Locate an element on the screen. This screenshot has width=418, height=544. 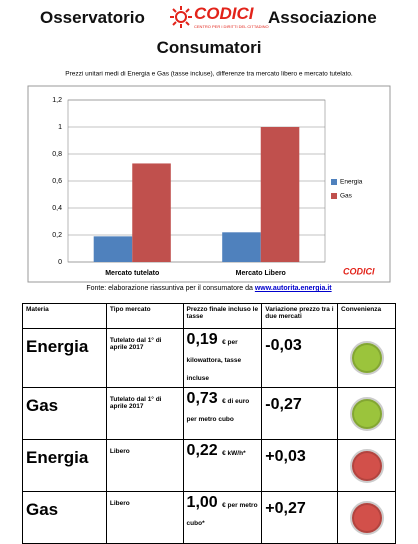
legend-label: Gas is located at coordinates (346, 196).